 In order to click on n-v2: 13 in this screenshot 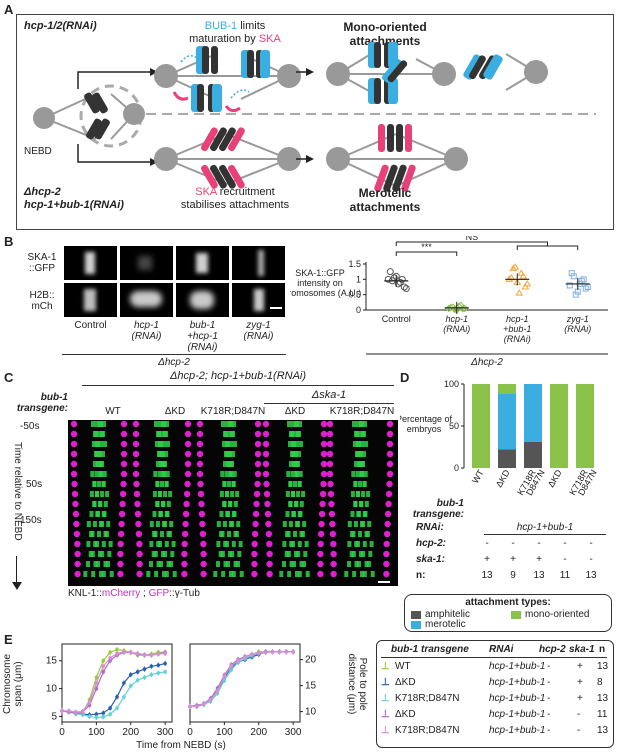, I will do `click(539, 575)`.